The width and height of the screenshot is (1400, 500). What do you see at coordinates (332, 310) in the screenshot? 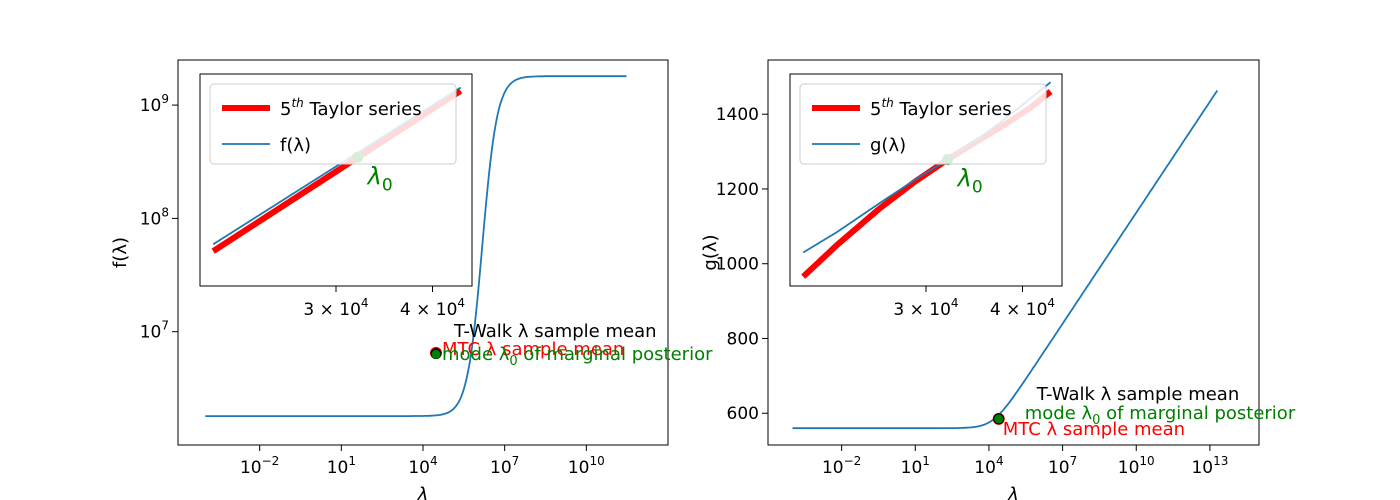
I see `panel-left-inset-xtick-base-0: 3 × 10` at bounding box center [332, 310].